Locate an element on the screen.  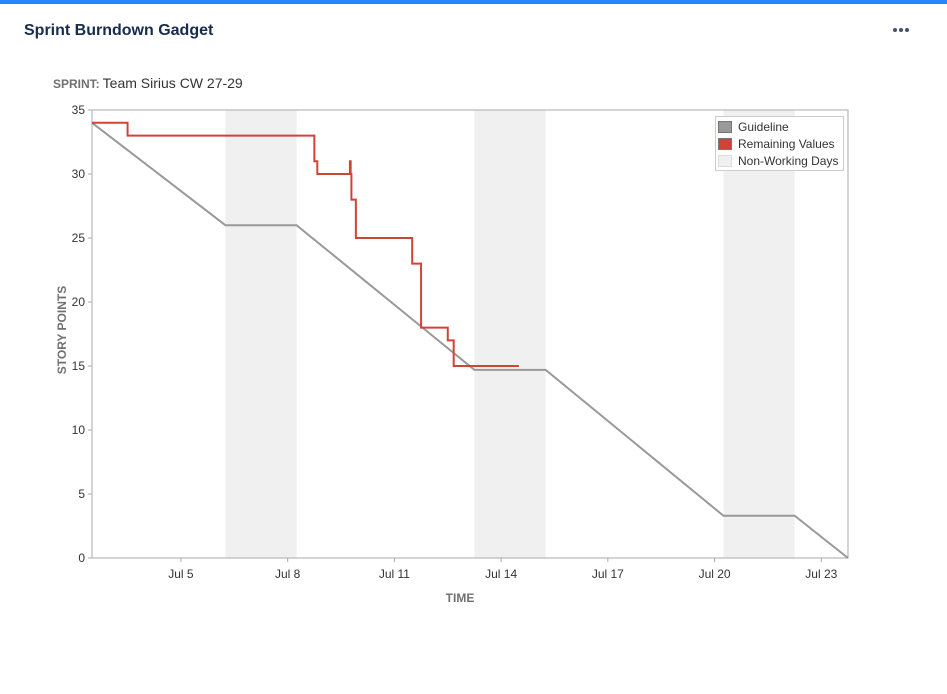
y-tick-label: 20 is located at coordinates (79, 302).